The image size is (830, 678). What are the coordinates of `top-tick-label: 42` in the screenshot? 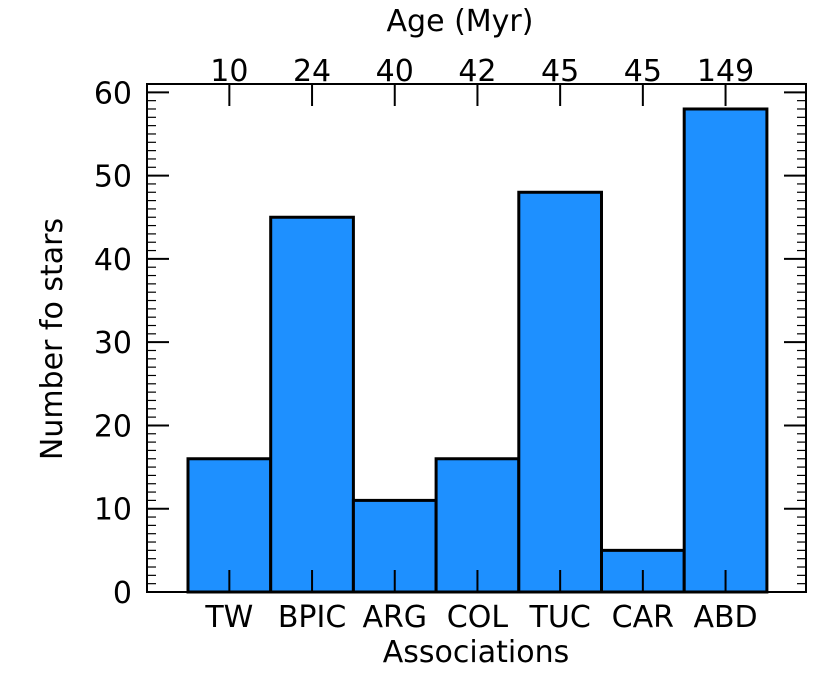 It's located at (477, 71).